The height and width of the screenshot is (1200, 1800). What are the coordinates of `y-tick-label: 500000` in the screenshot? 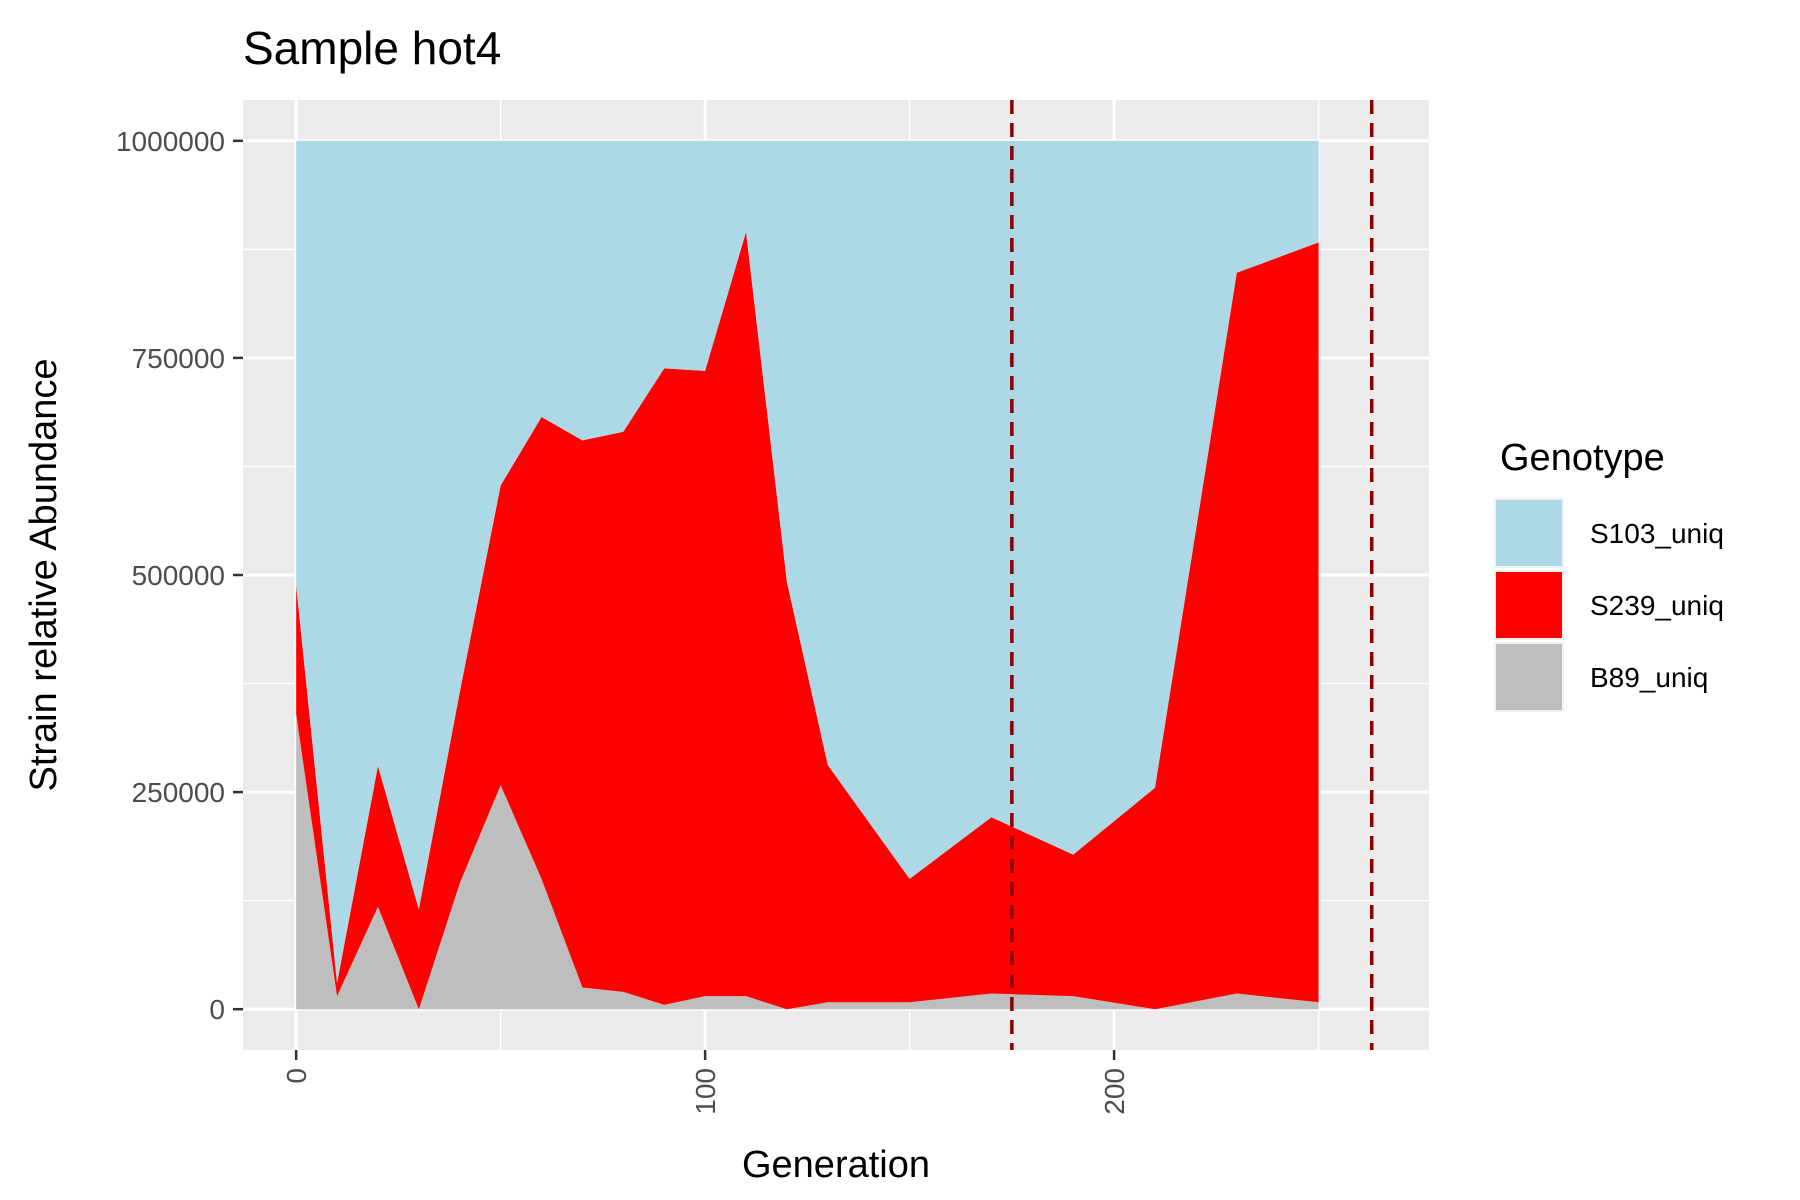 It's located at (178, 575).